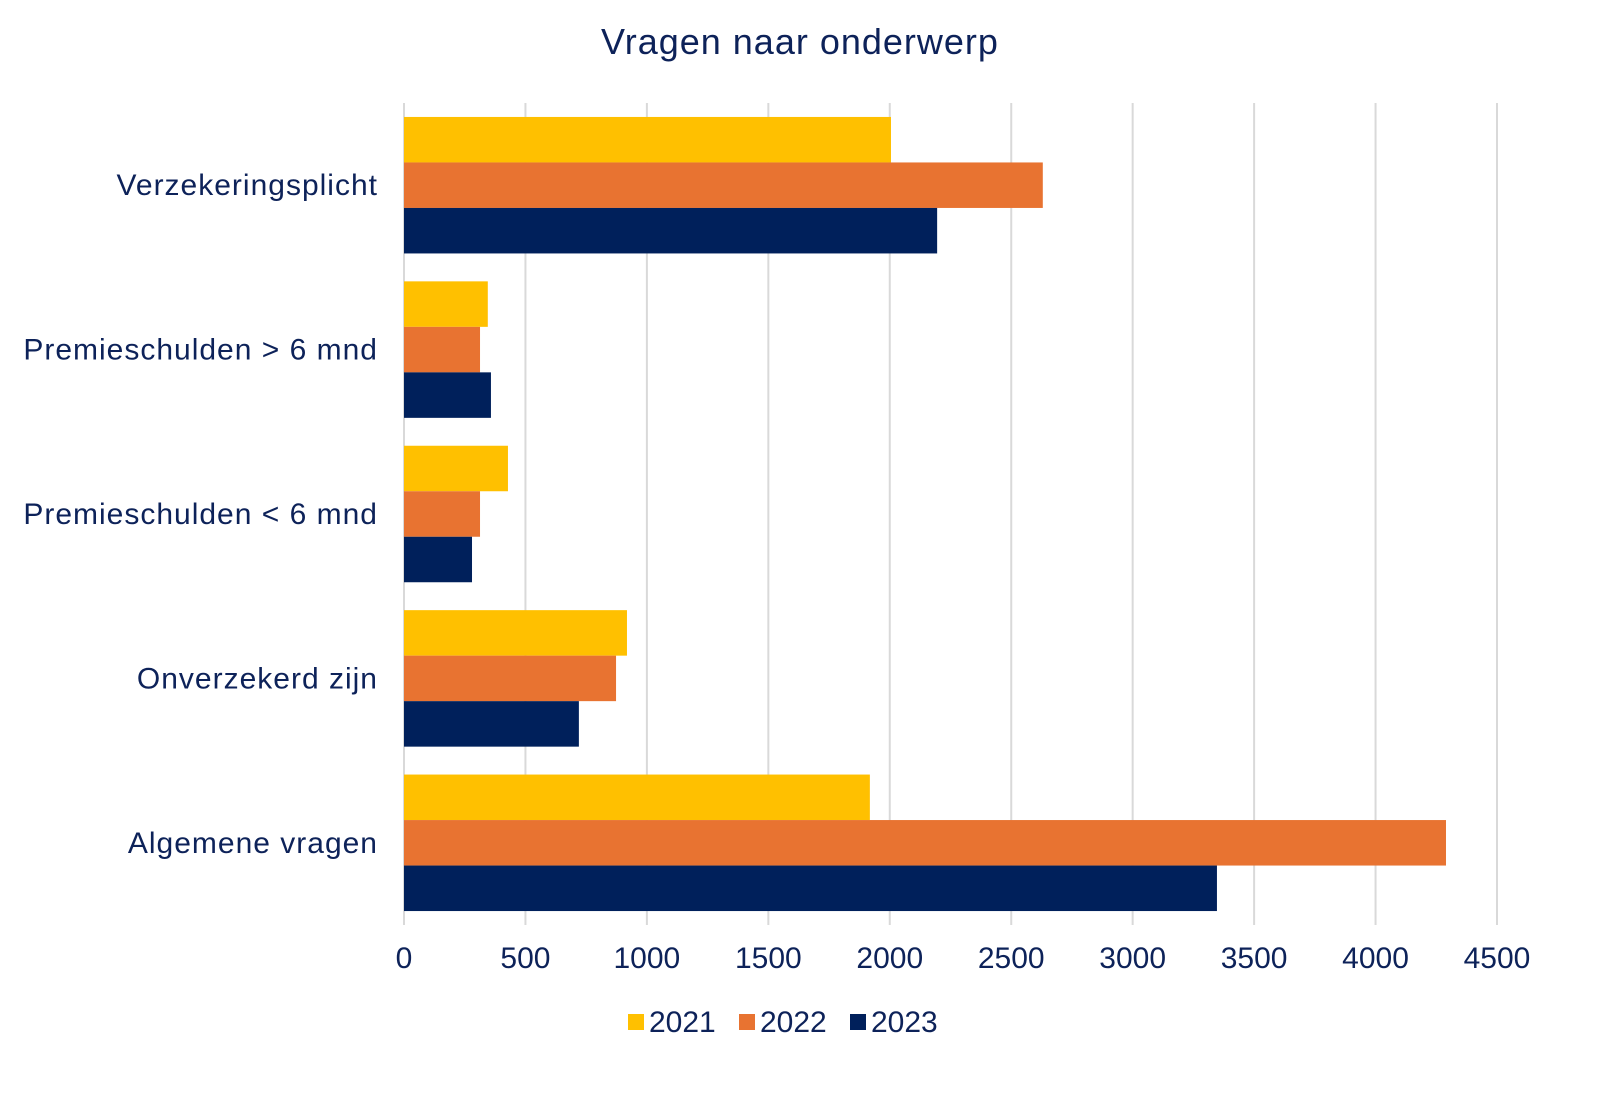 The image size is (1600, 1095). What do you see at coordinates (800, 41) in the screenshot?
I see `chart-title: Vragen naar onderwerp` at bounding box center [800, 41].